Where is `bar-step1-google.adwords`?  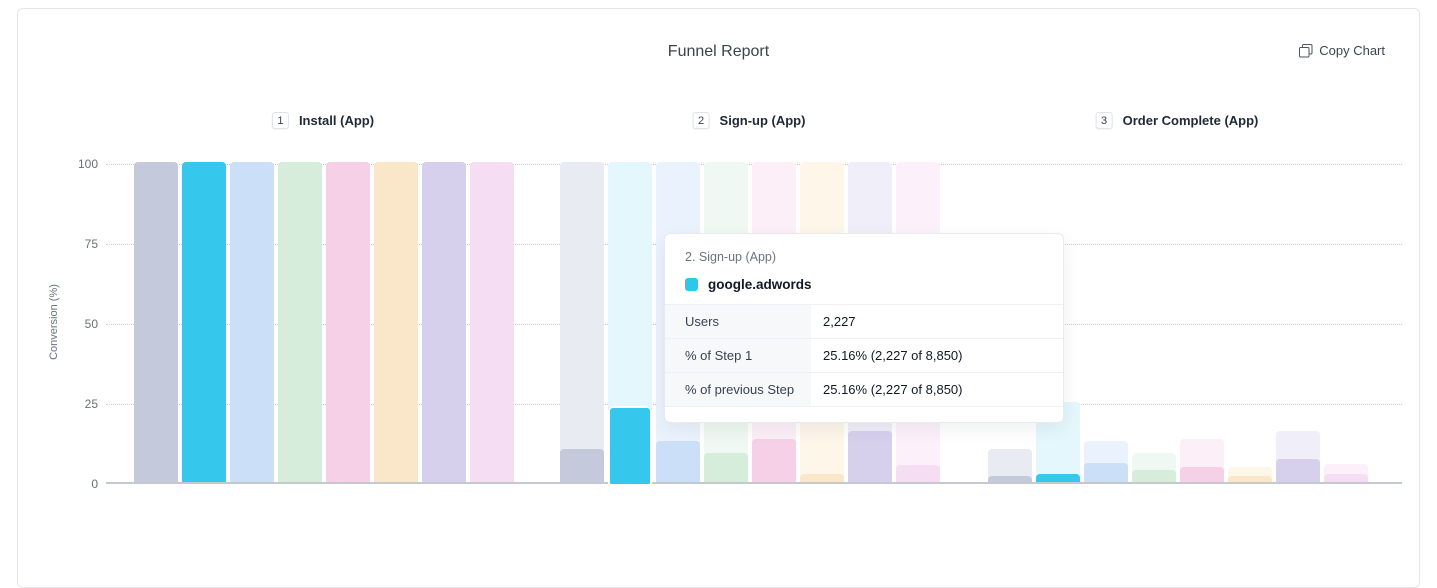
bar-step1-google.adwords is located at coordinates (204, 322).